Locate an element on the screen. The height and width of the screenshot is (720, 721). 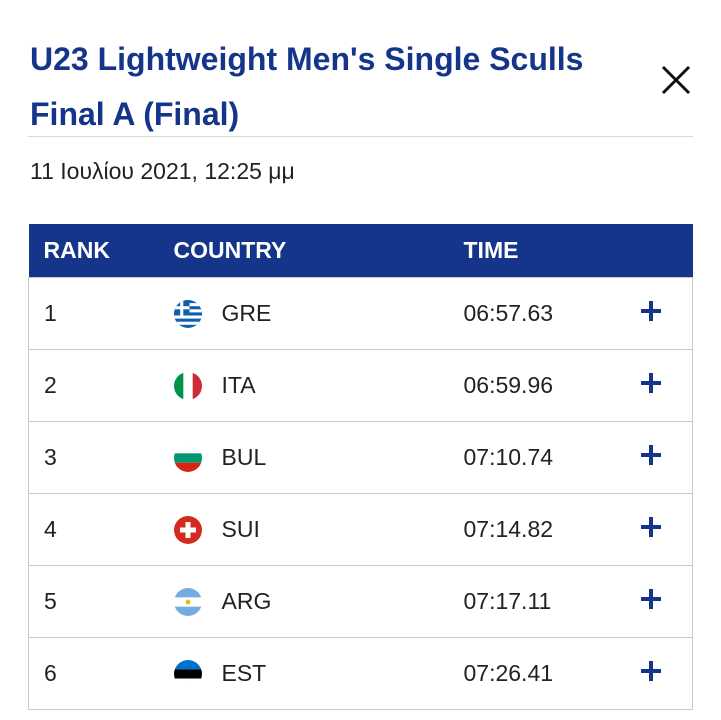
bulgaria-flag-icon is located at coordinates (187, 457).